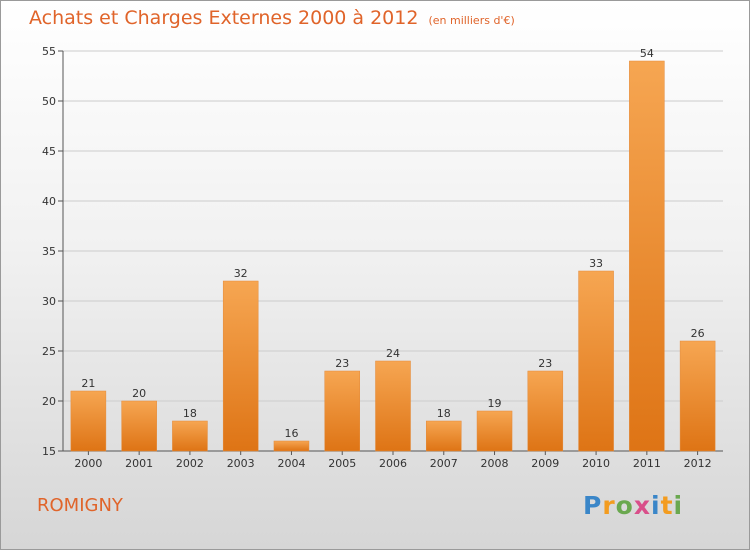  I want to click on y-tick-label: 20, so click(49, 401).